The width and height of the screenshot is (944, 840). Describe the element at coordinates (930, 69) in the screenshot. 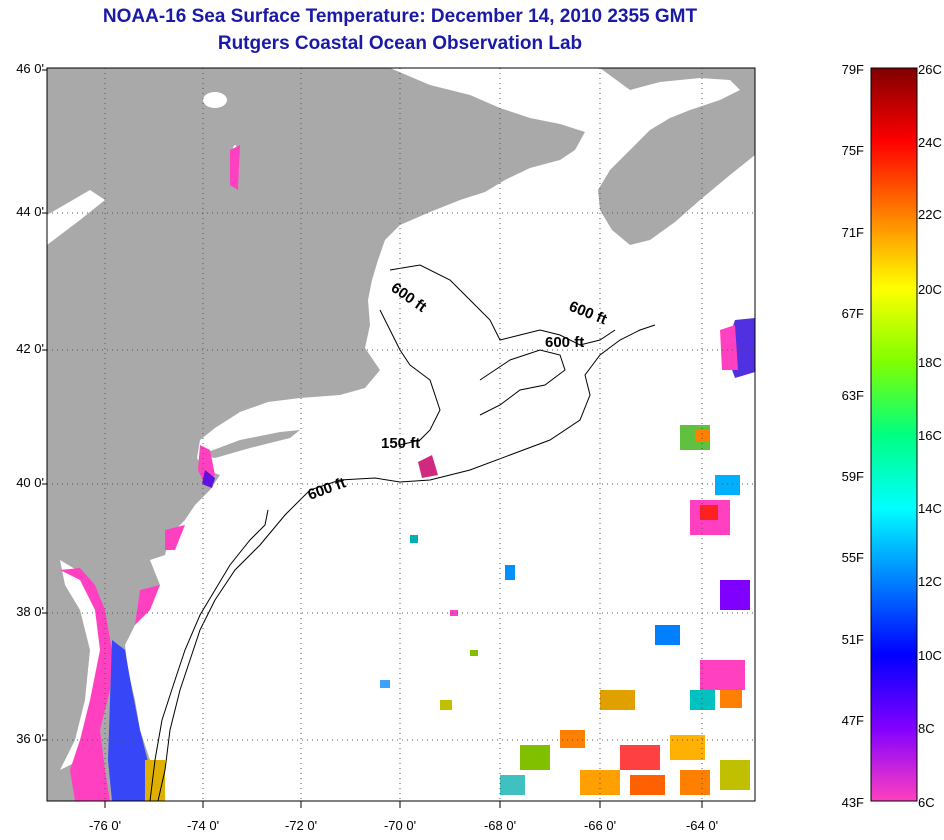

I see `colorbar-c-label: 26C` at that location.